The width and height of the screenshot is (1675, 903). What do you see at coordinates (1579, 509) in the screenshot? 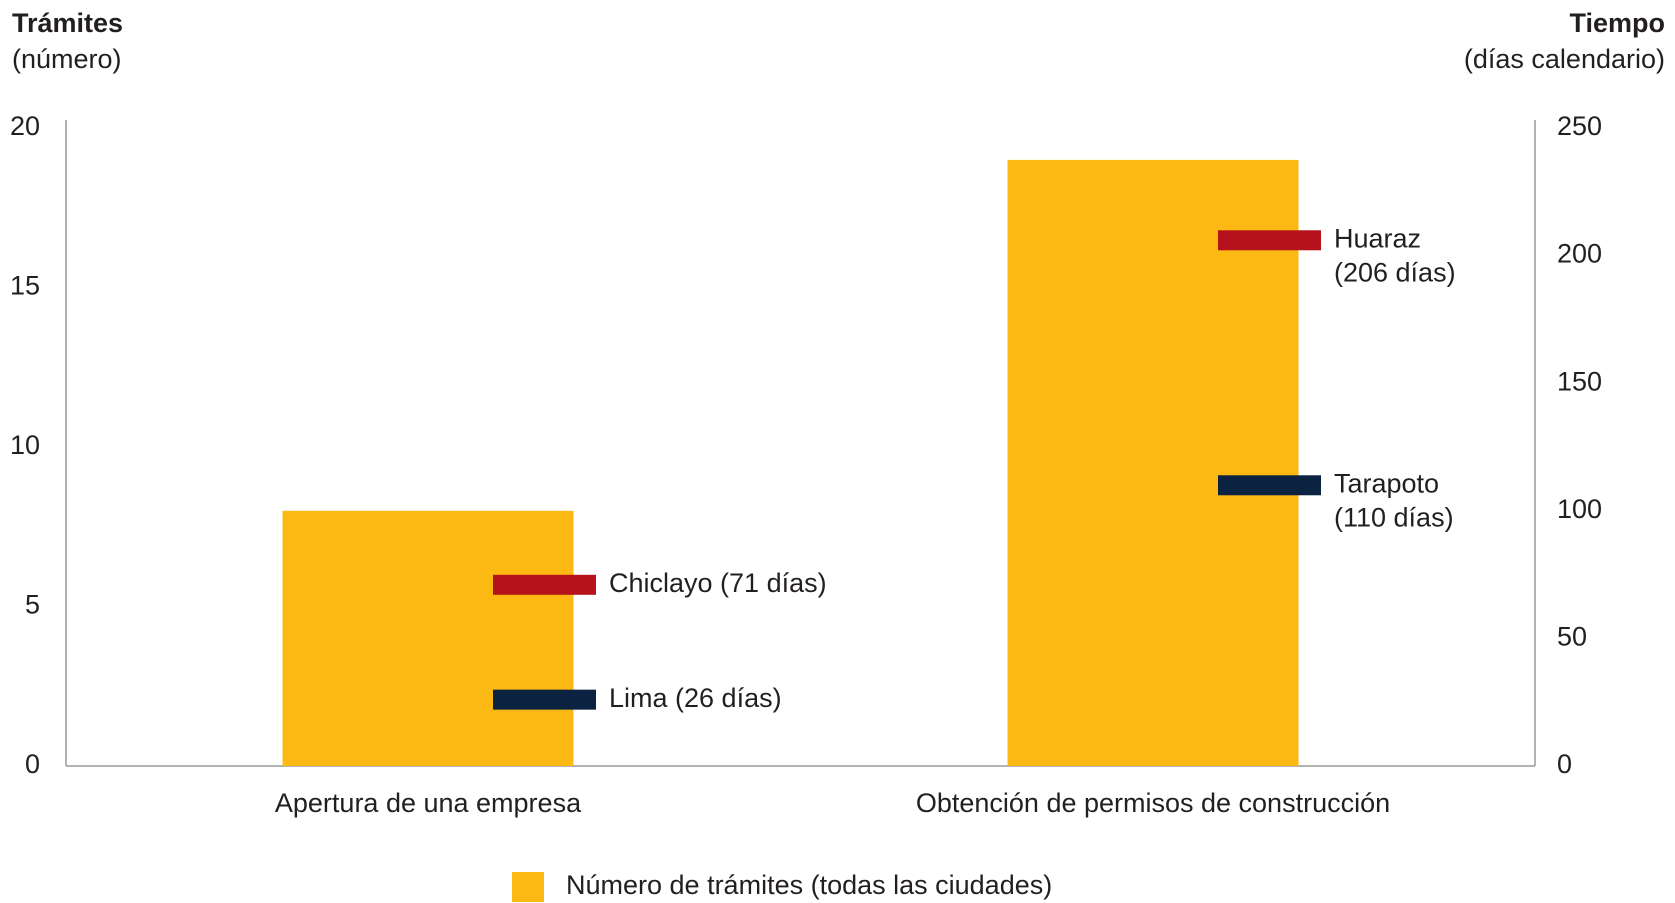
I see `y2-tick-label: 100` at bounding box center [1579, 509].